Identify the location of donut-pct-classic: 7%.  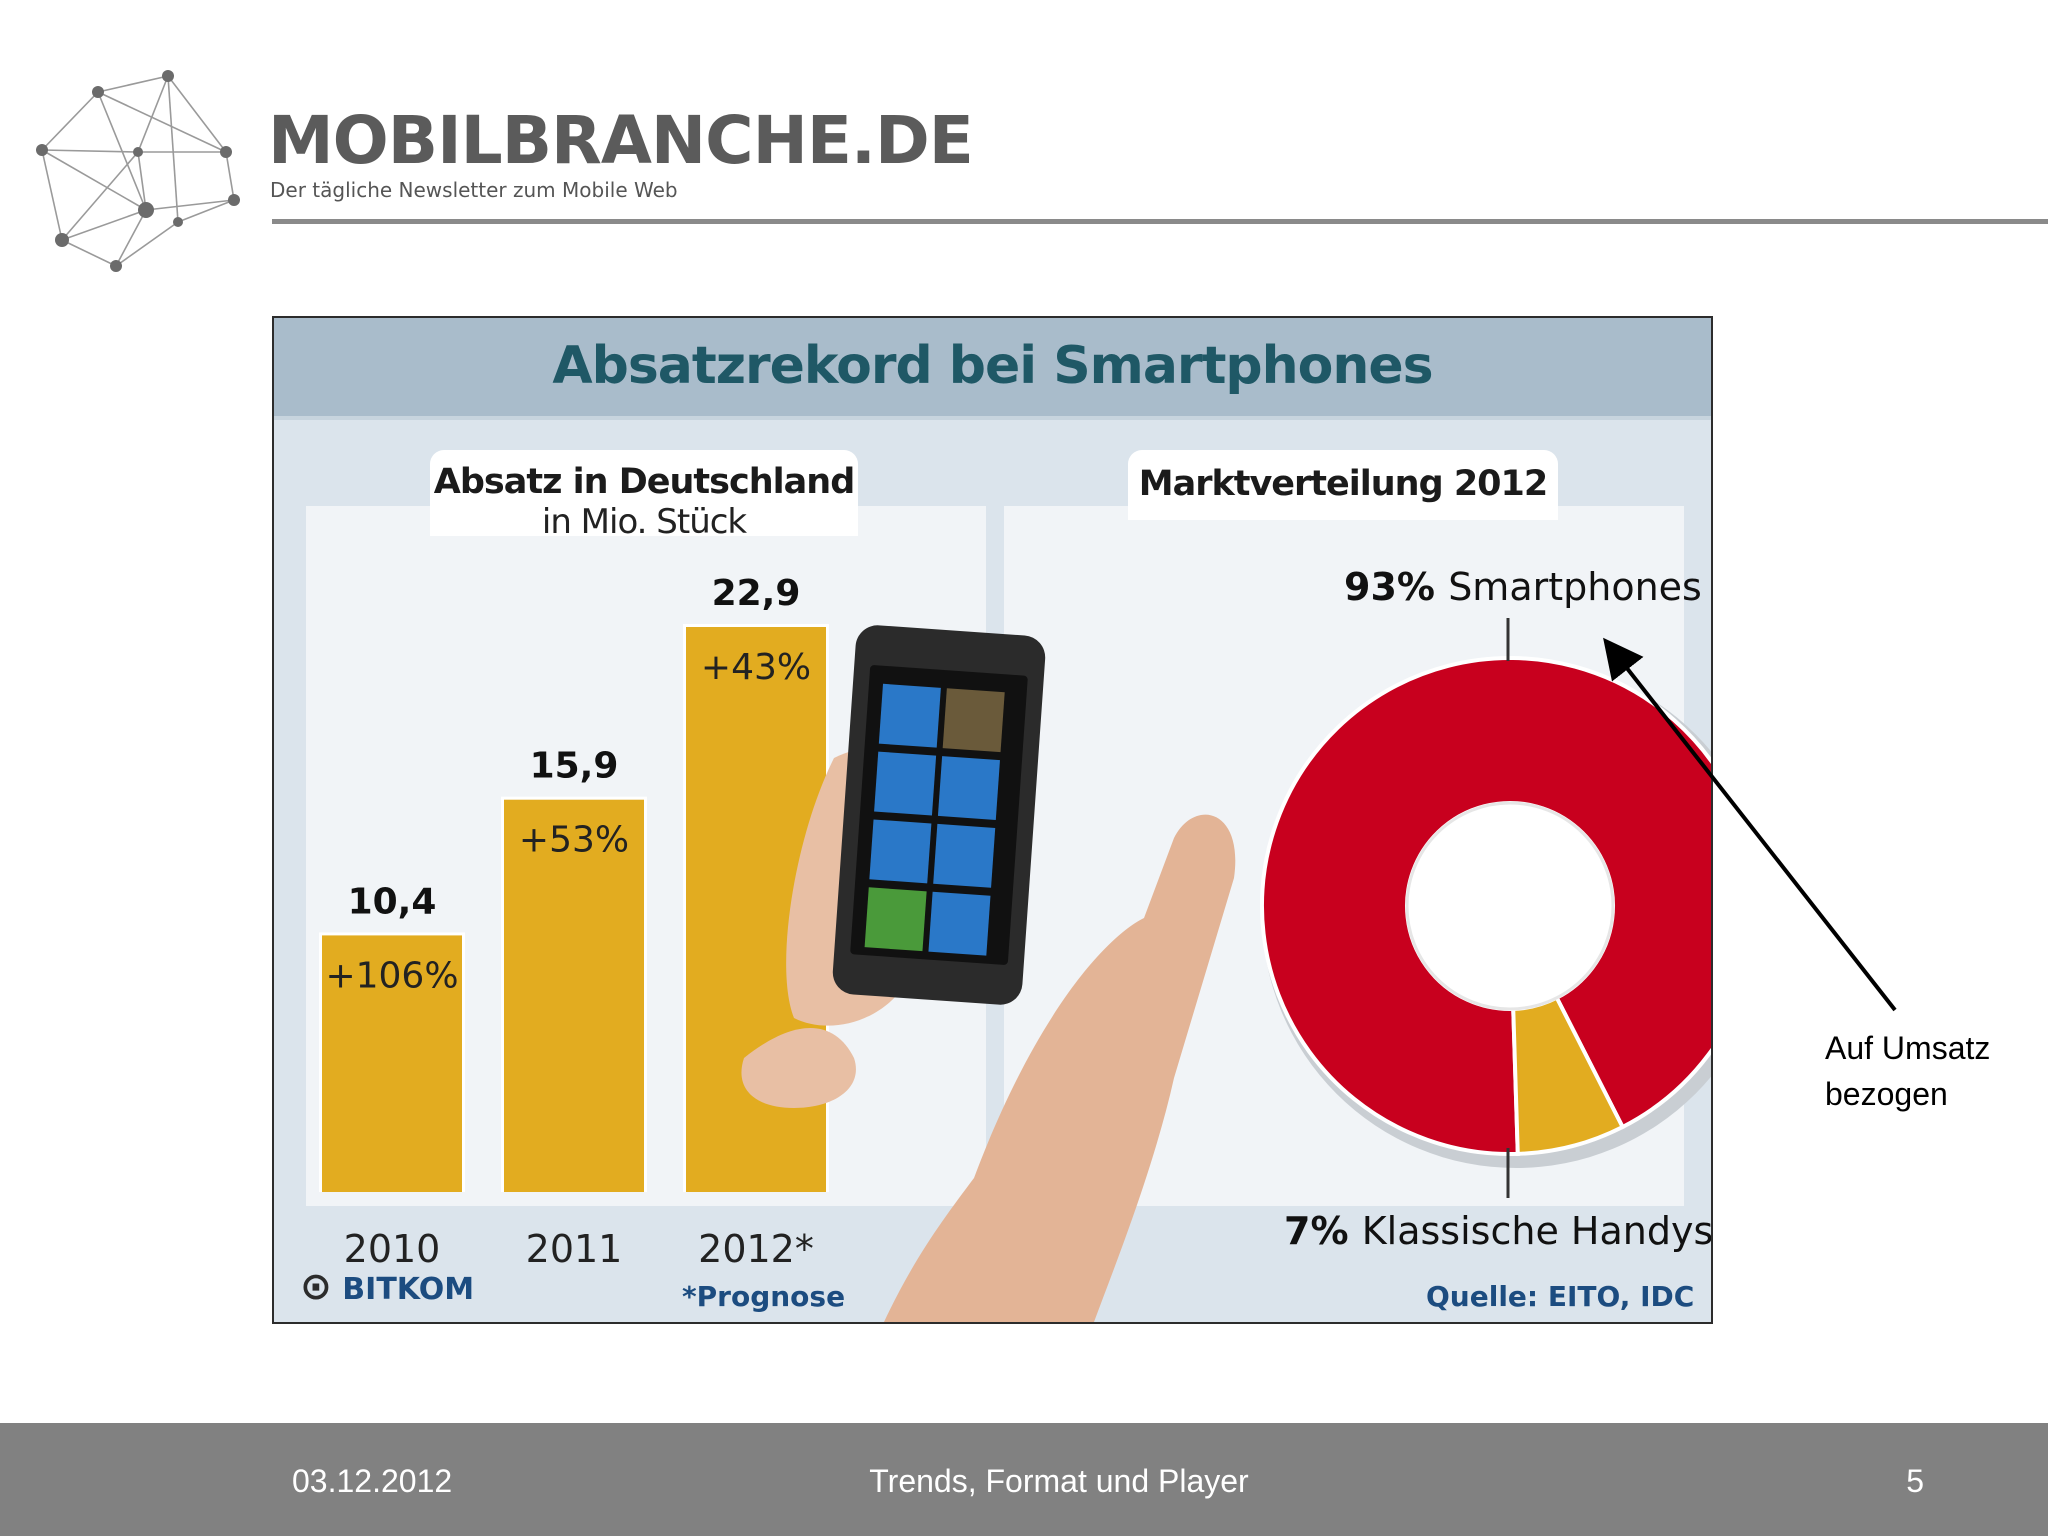
(1323, 1231).